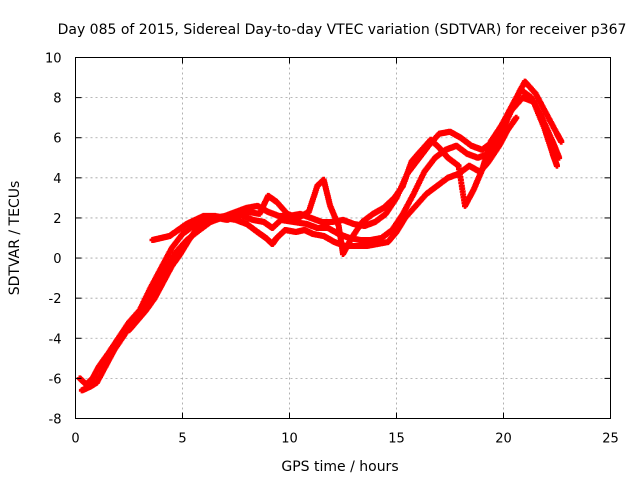 The width and height of the screenshot is (640, 480). What do you see at coordinates (75, 439) in the screenshot?
I see `x-tick-label: 0` at bounding box center [75, 439].